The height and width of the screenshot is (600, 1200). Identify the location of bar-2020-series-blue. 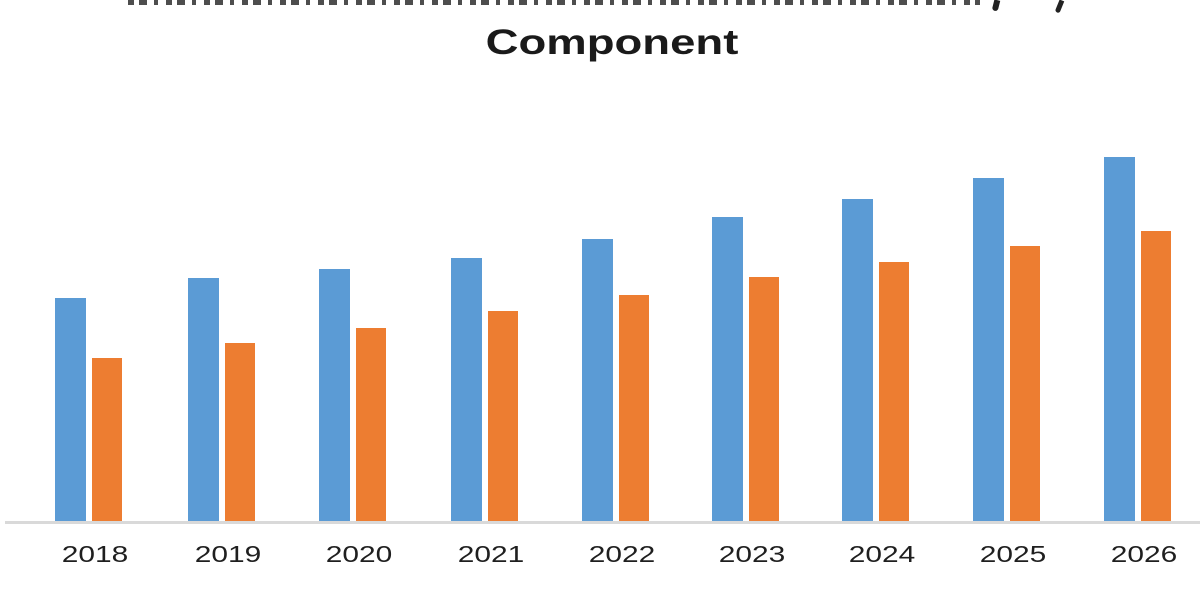
(334, 395).